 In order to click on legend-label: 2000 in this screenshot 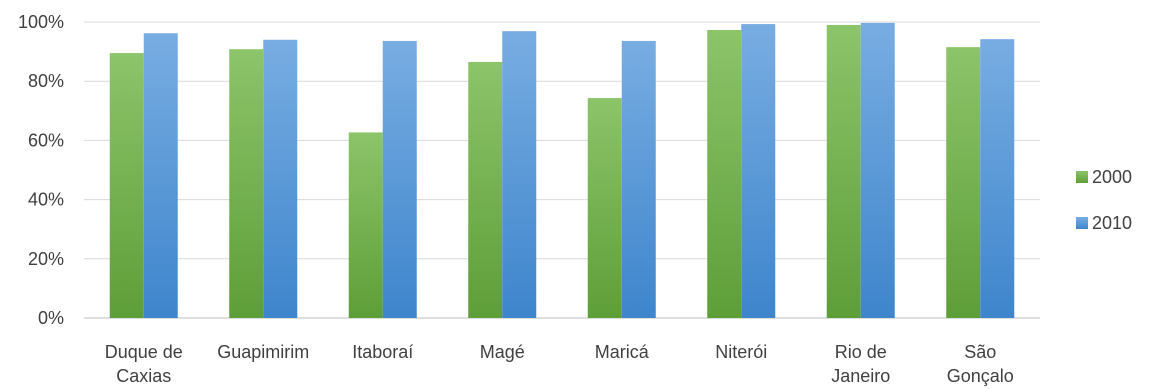, I will do `click(1112, 177)`.